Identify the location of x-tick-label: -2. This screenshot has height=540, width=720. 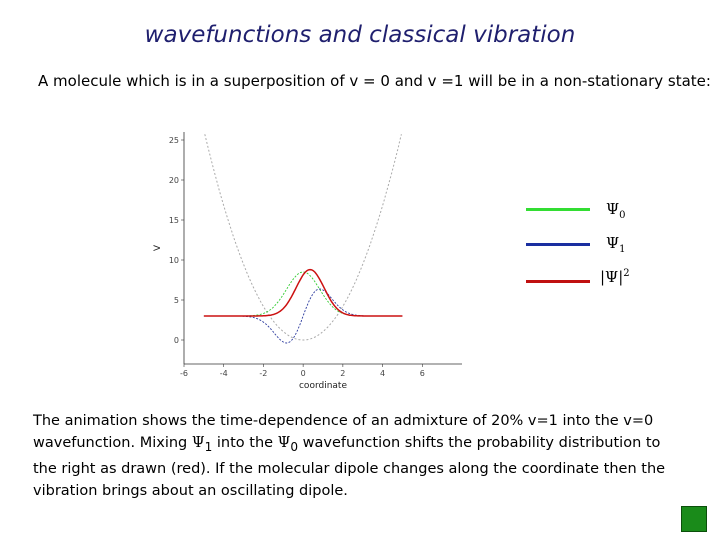
(263, 373).